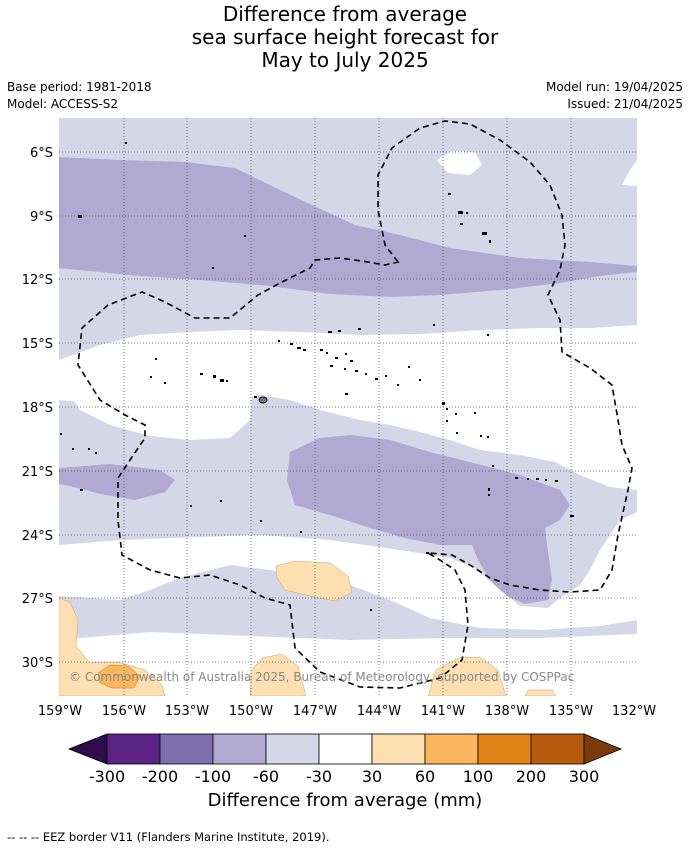 The height and width of the screenshot is (850, 690). Describe the element at coordinates (603, 749) in the screenshot. I see `colorbar-over-arrow` at that location.